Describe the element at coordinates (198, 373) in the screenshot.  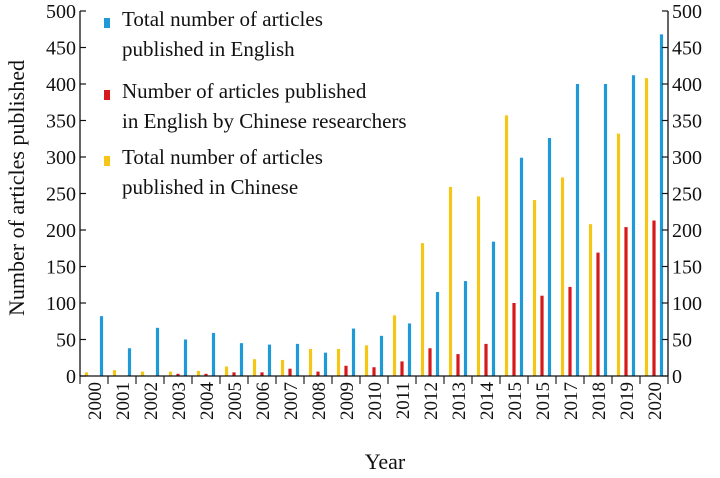
I see `bar-series2-2004` at that location.